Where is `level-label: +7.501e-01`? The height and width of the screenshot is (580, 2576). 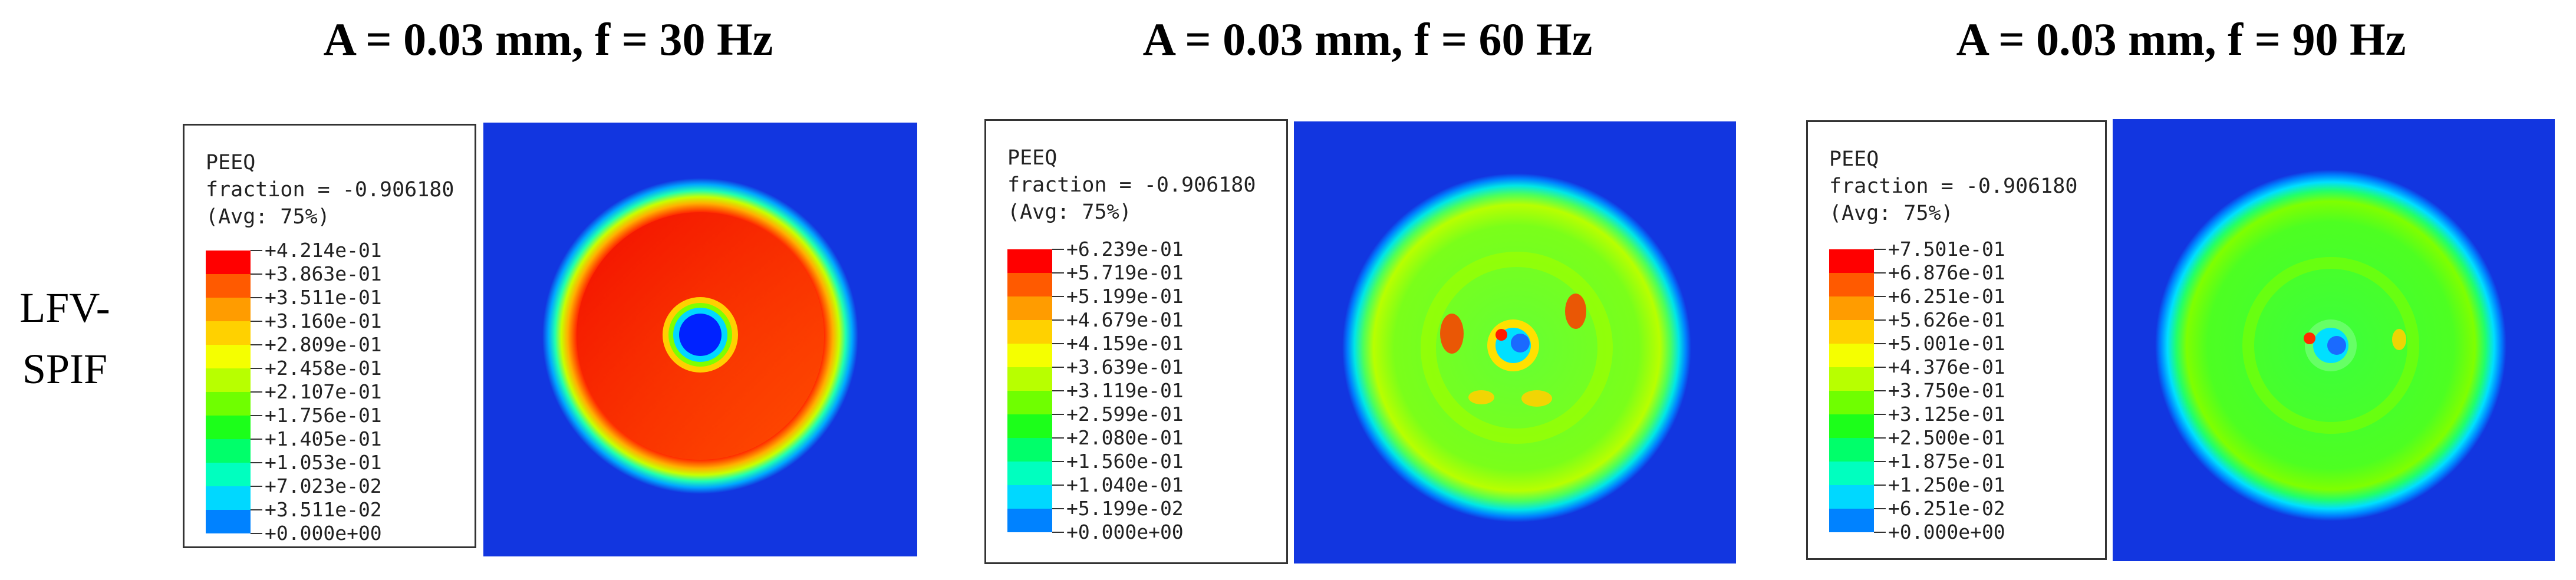
level-label: +7.501e-01 is located at coordinates (1946, 250).